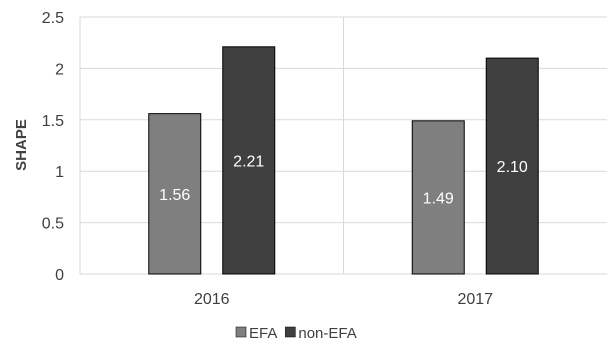  I want to click on bar-non-efa-2017, so click(512, 166).